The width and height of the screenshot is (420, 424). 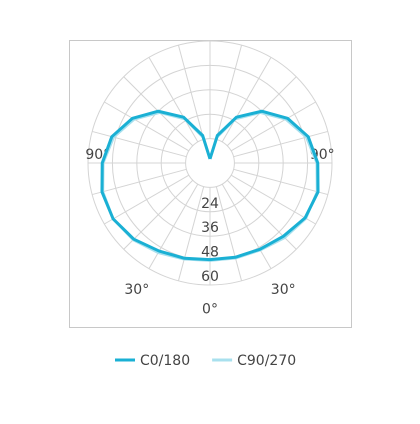 I want to click on grid-ring, so click(x=210, y=163).